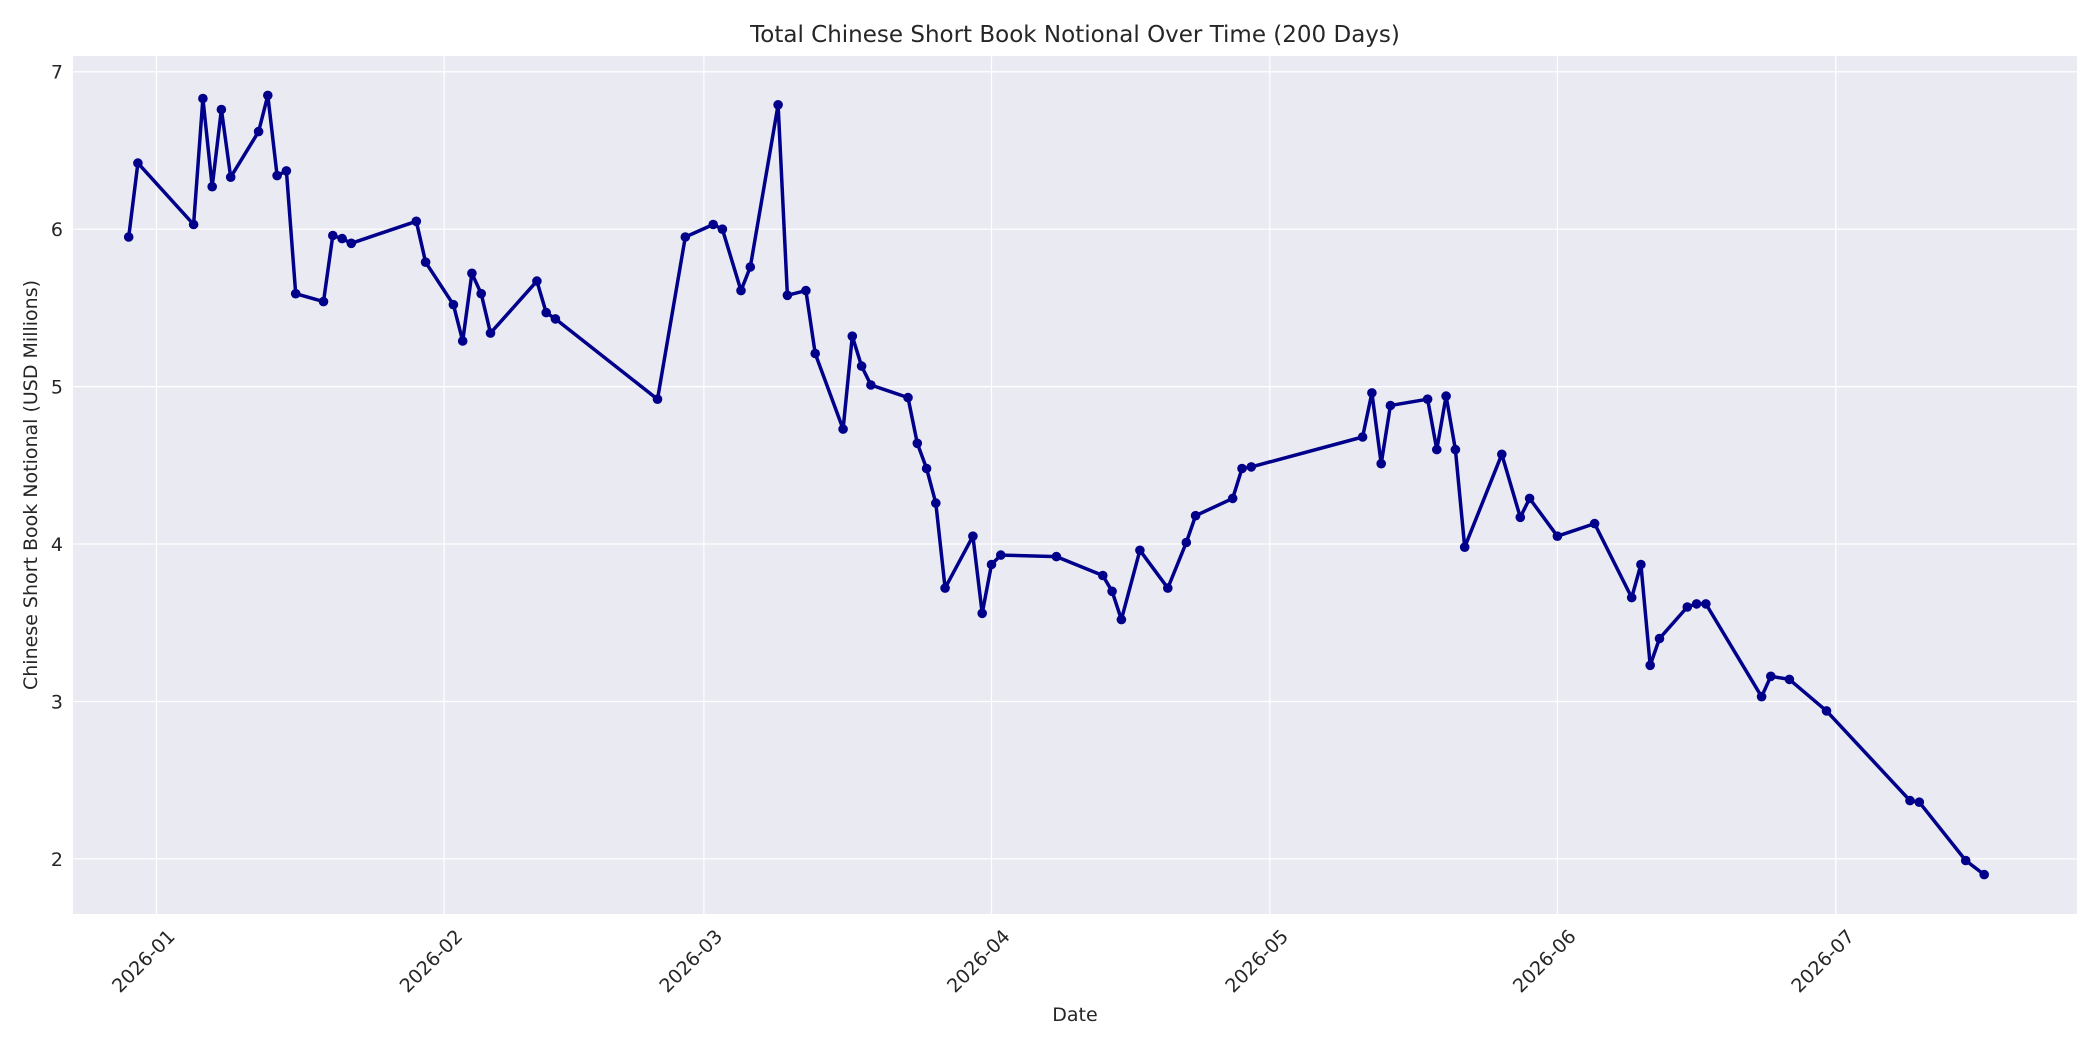 The image size is (2100, 1050). Describe the element at coordinates (57, 388) in the screenshot. I see `y-tick-label: 5` at that location.